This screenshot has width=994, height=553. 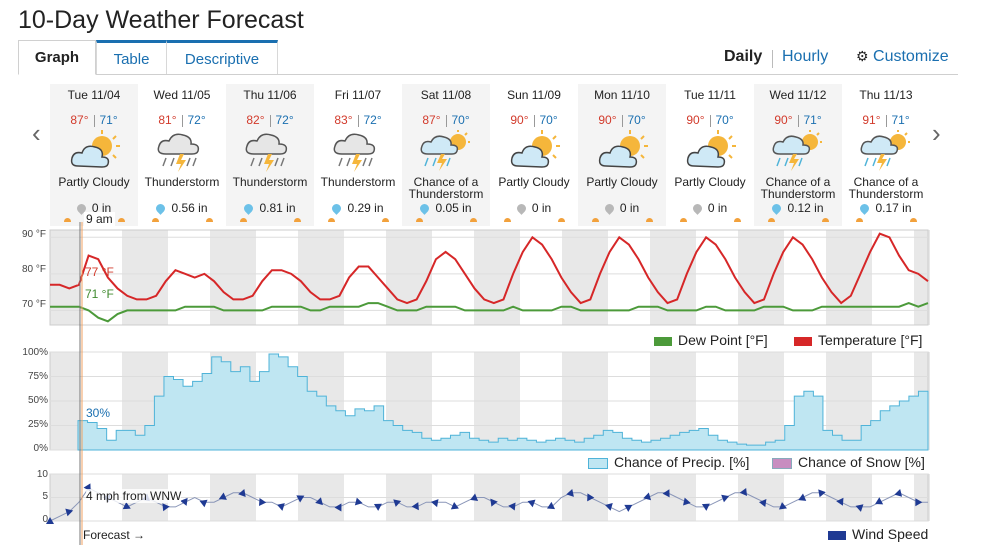 I want to click on precip-axis-tick: 0%, so click(x=40, y=448).